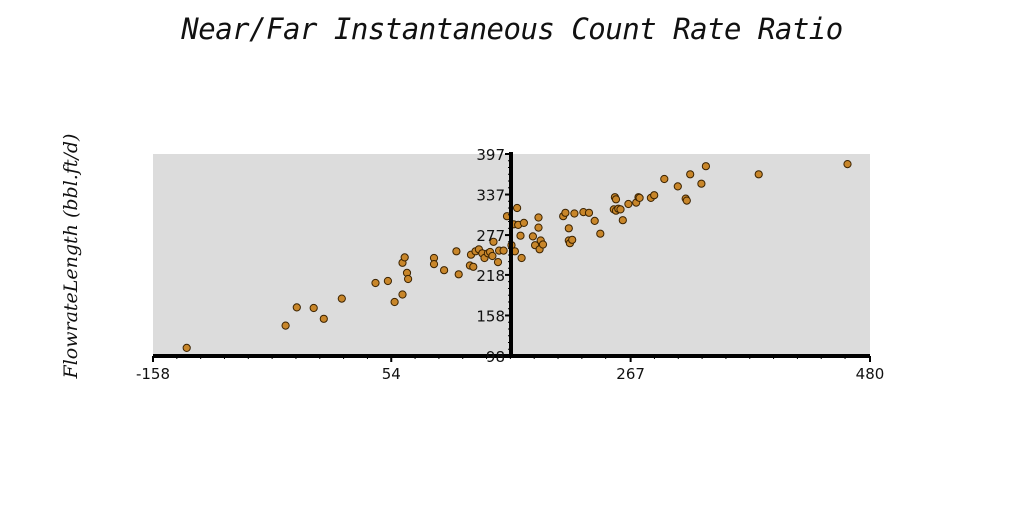 The height and width of the screenshot is (512, 1024). What do you see at coordinates (490, 276) in the screenshot?
I see `y-tick-label: 218` at bounding box center [490, 276].